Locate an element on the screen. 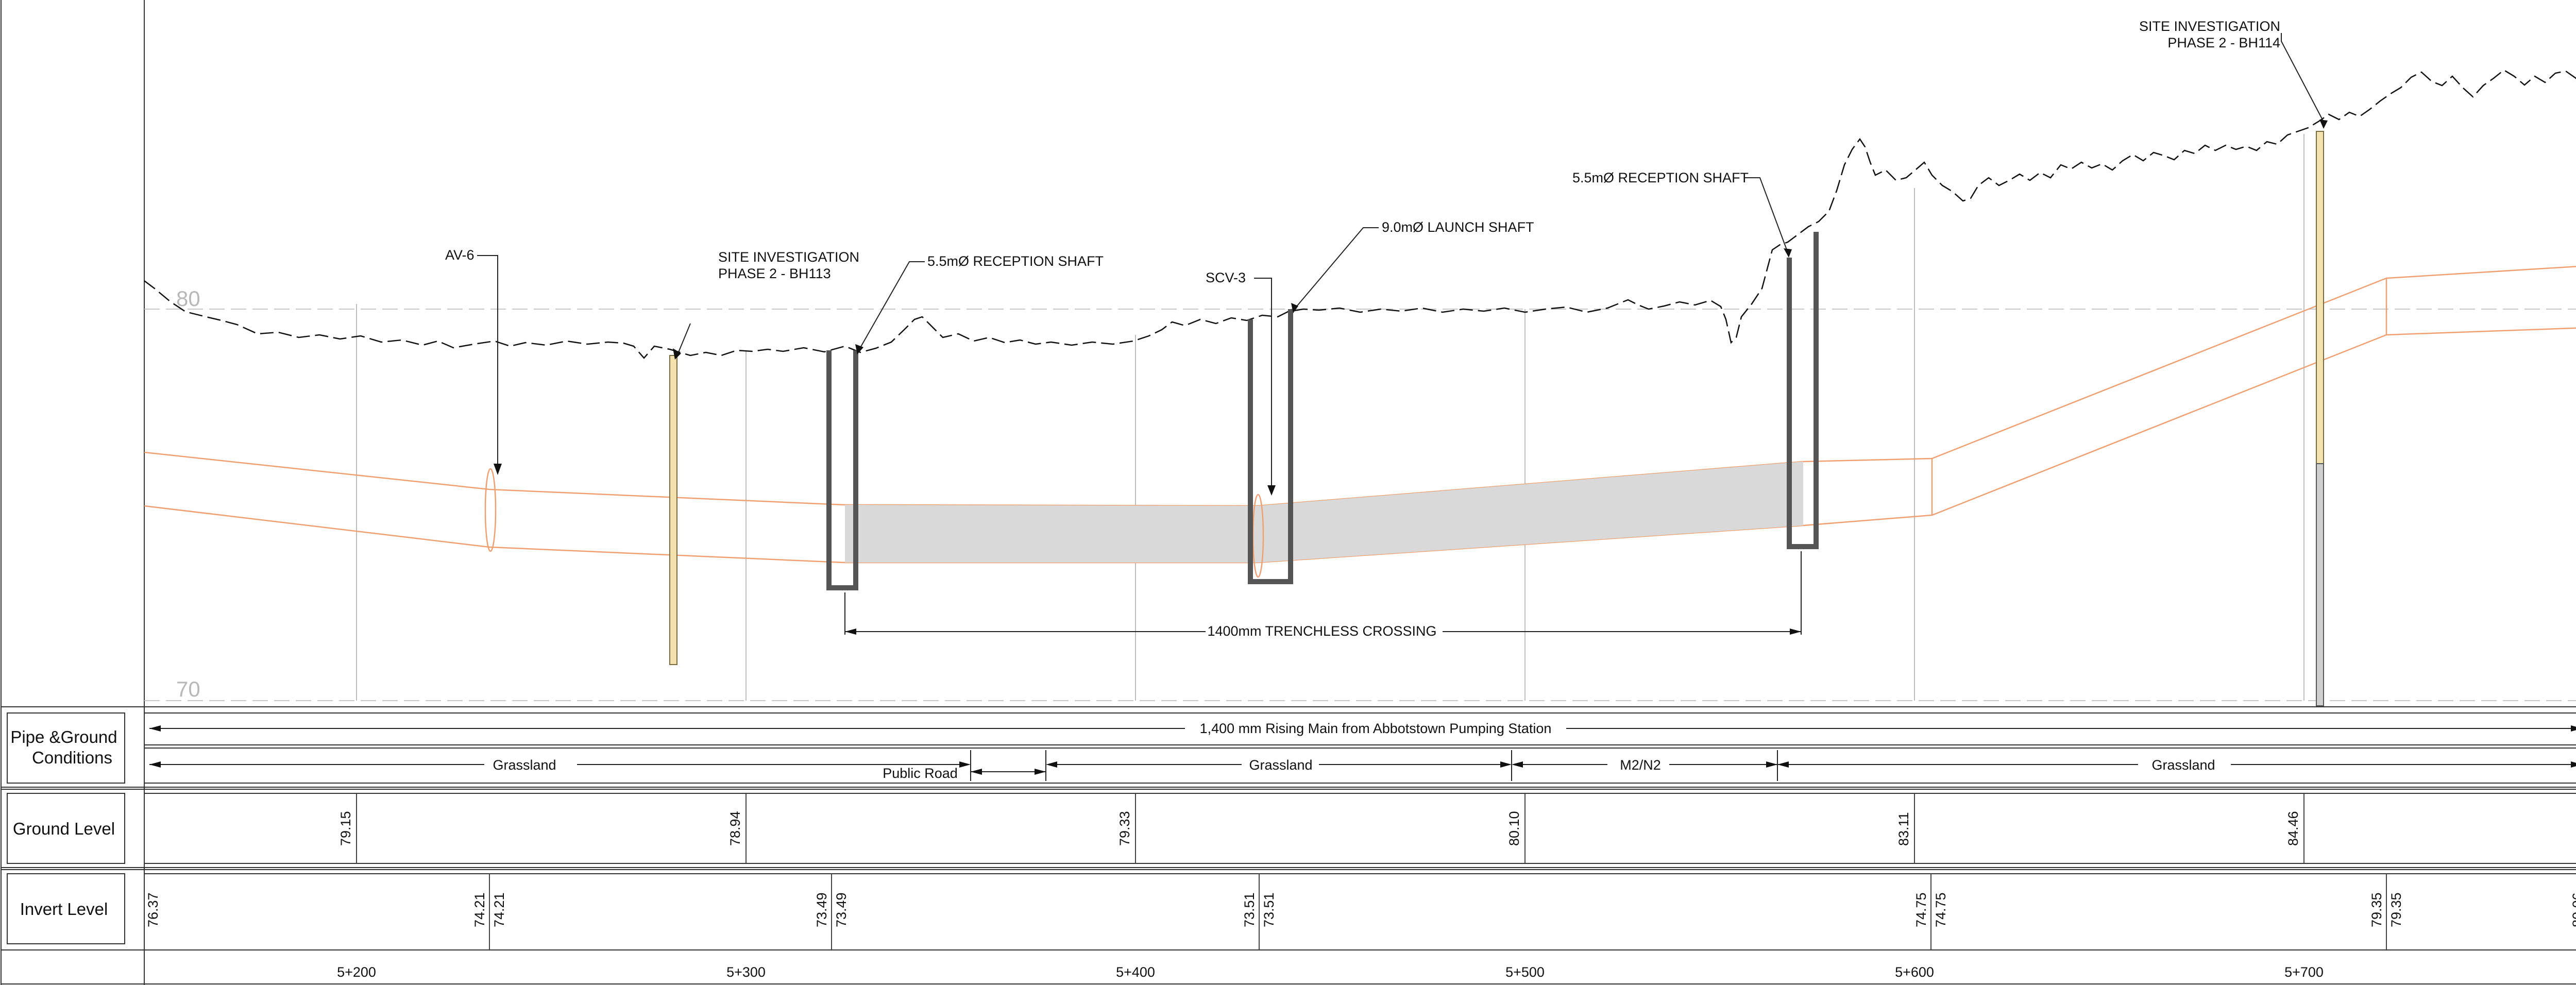 The height and width of the screenshot is (985, 2576). condition-m2-n2: M2/N2 is located at coordinates (1640, 765).